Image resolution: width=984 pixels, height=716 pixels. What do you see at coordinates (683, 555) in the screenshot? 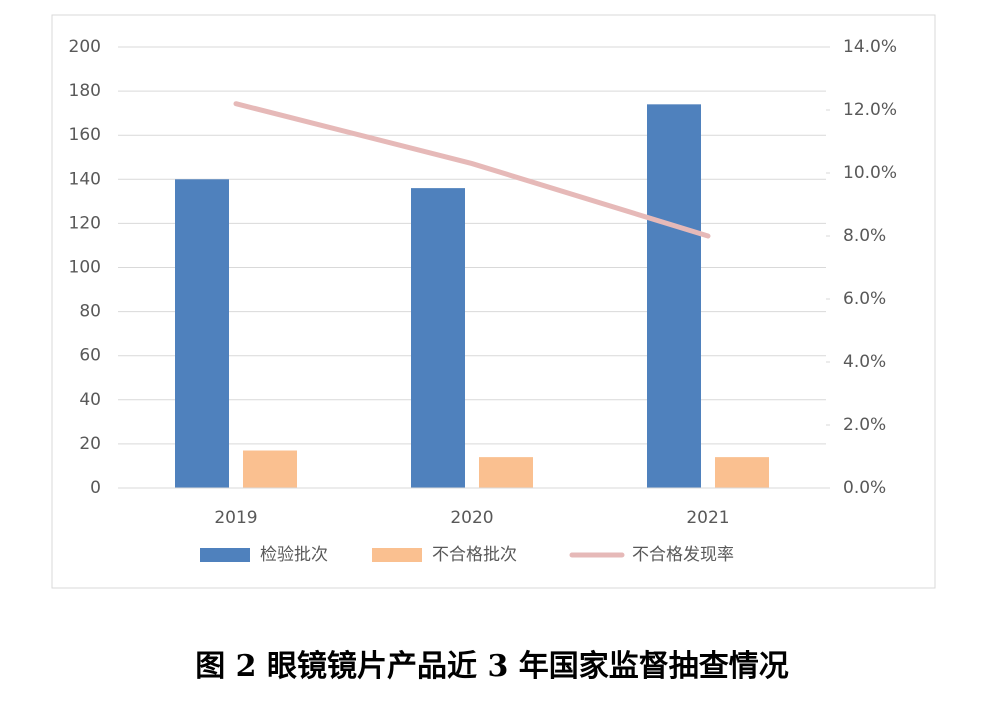
I see `legend-label: 不合格发现率` at bounding box center [683, 555].